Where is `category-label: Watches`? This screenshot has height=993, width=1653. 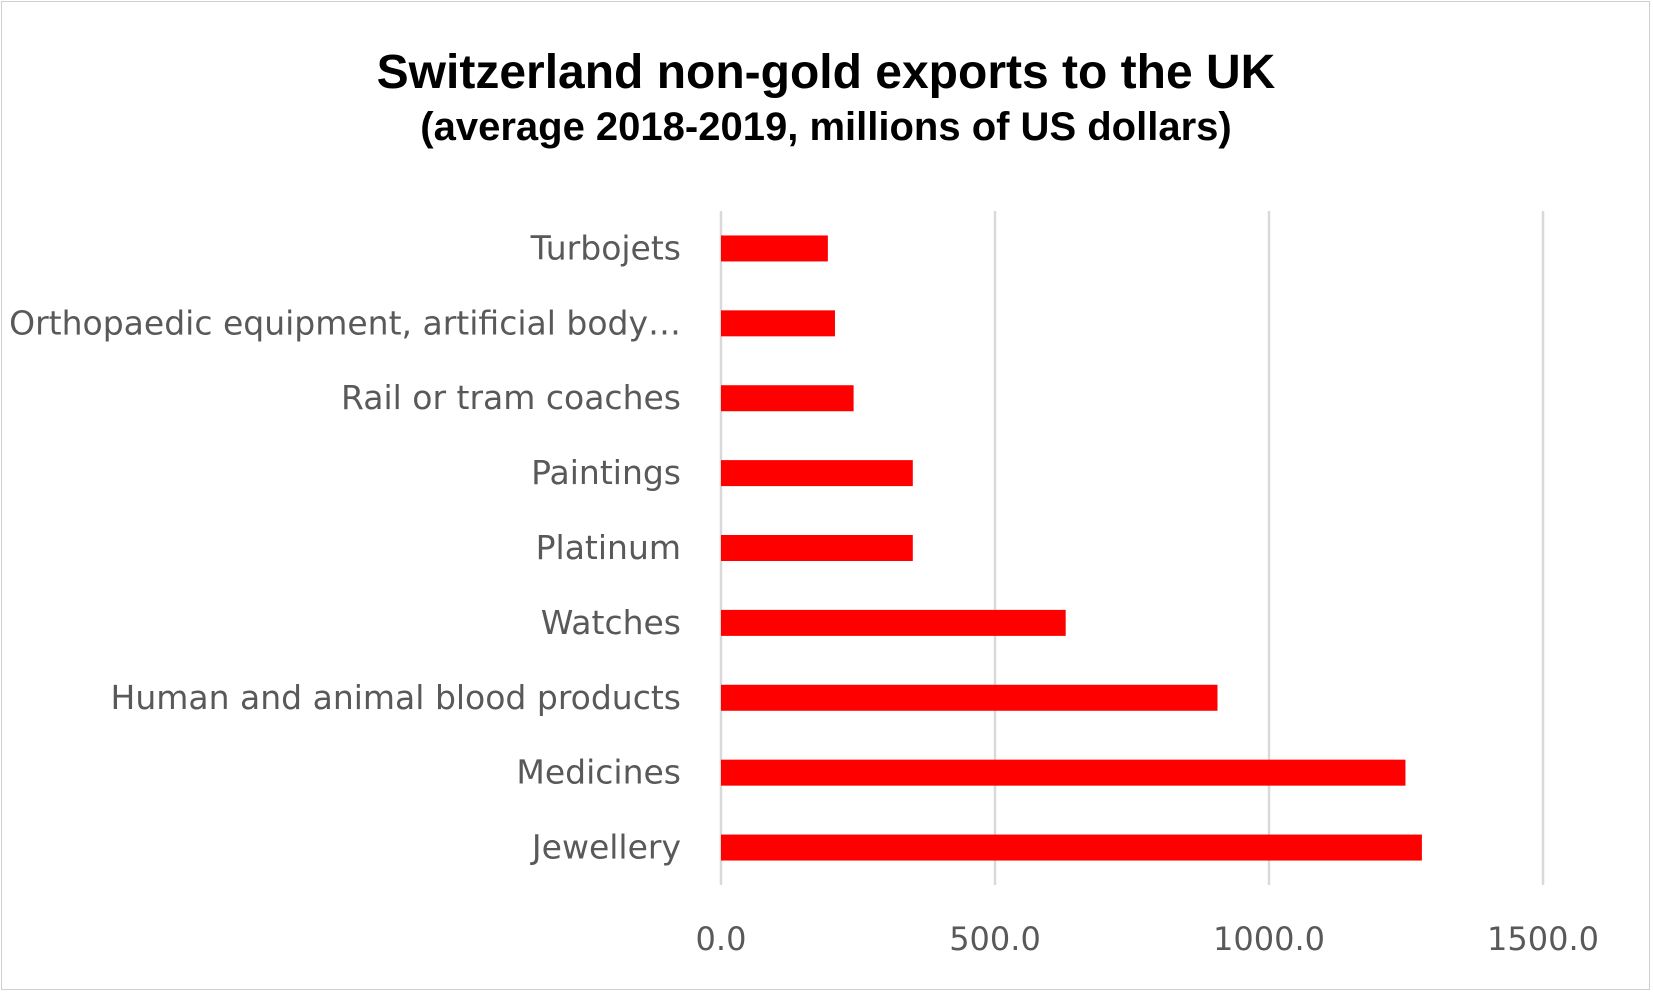 category-label: Watches is located at coordinates (611, 622).